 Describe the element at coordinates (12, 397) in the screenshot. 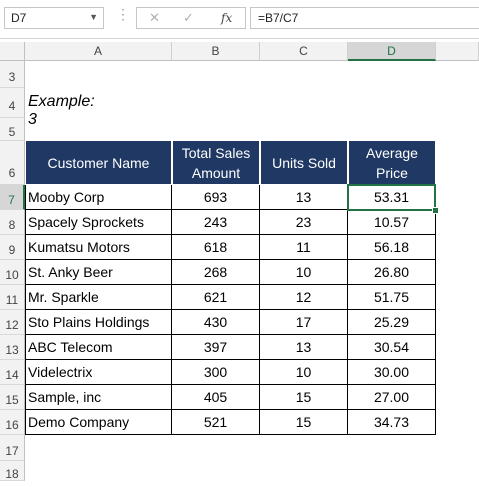

I see `row-header-15: 15` at that location.